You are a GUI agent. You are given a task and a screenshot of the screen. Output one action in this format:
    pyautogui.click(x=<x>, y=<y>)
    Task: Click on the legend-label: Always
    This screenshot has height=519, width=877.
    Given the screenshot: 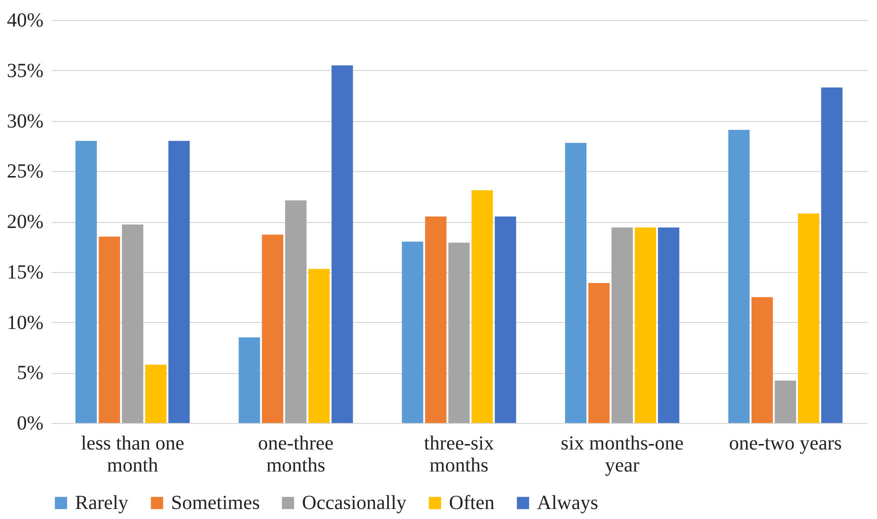 What is the action you would take?
    pyautogui.click(x=567, y=503)
    